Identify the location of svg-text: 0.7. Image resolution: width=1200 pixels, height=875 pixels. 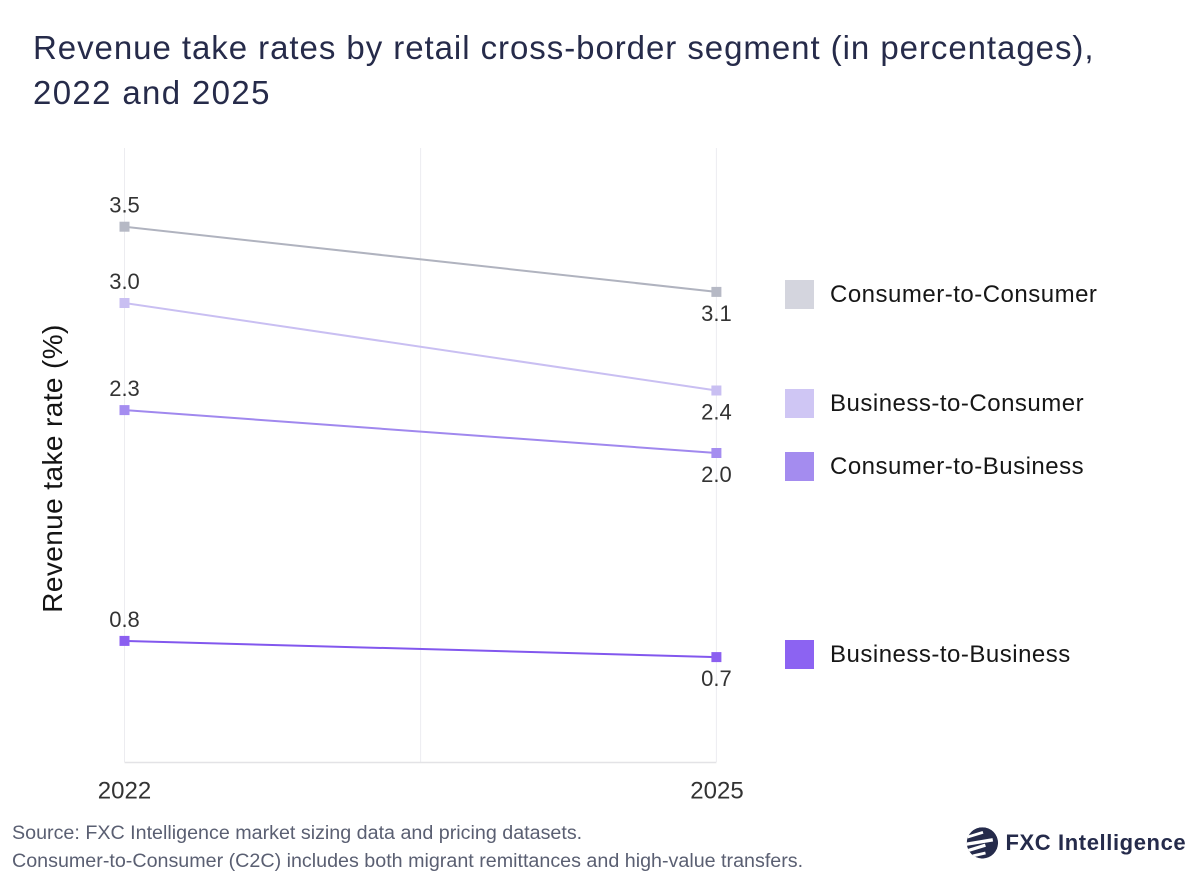
(716, 678).